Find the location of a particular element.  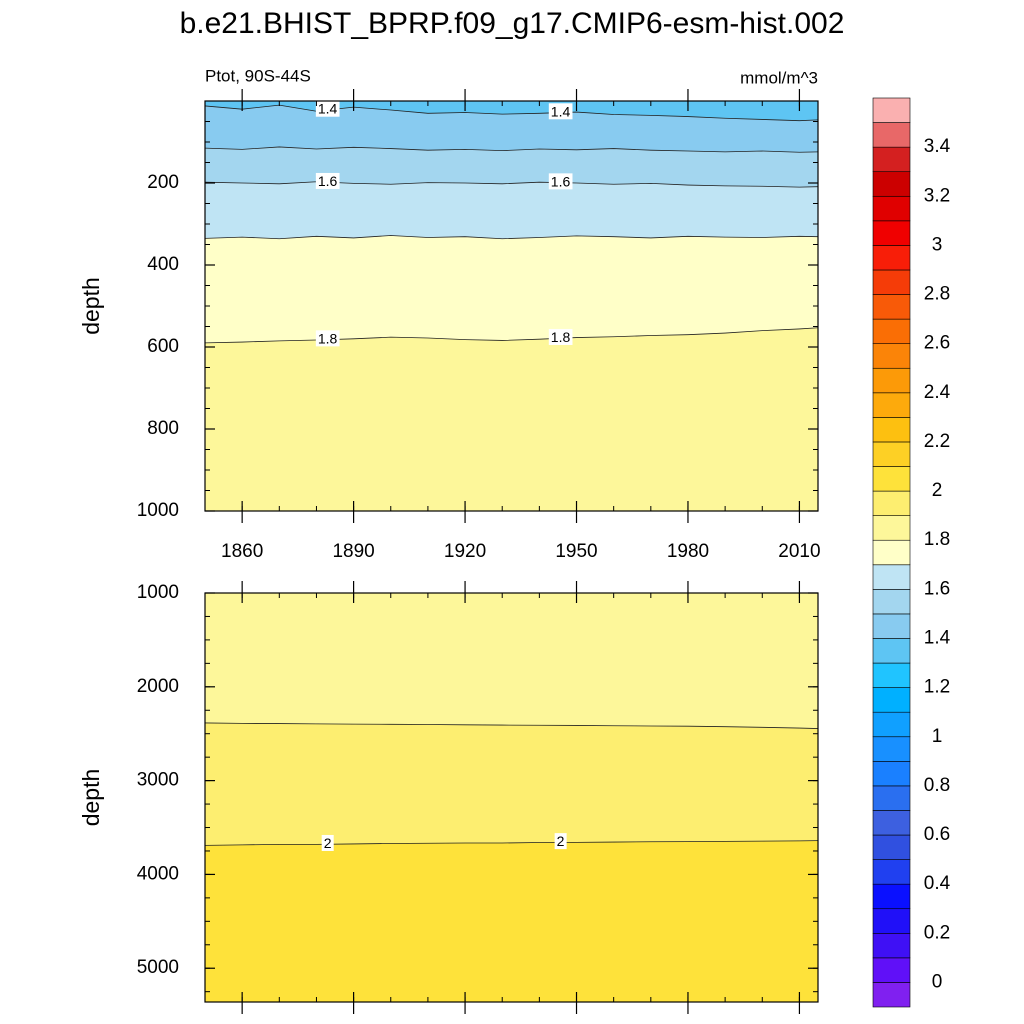

colorbar-tick-label: 1.2 is located at coordinates (937, 687).